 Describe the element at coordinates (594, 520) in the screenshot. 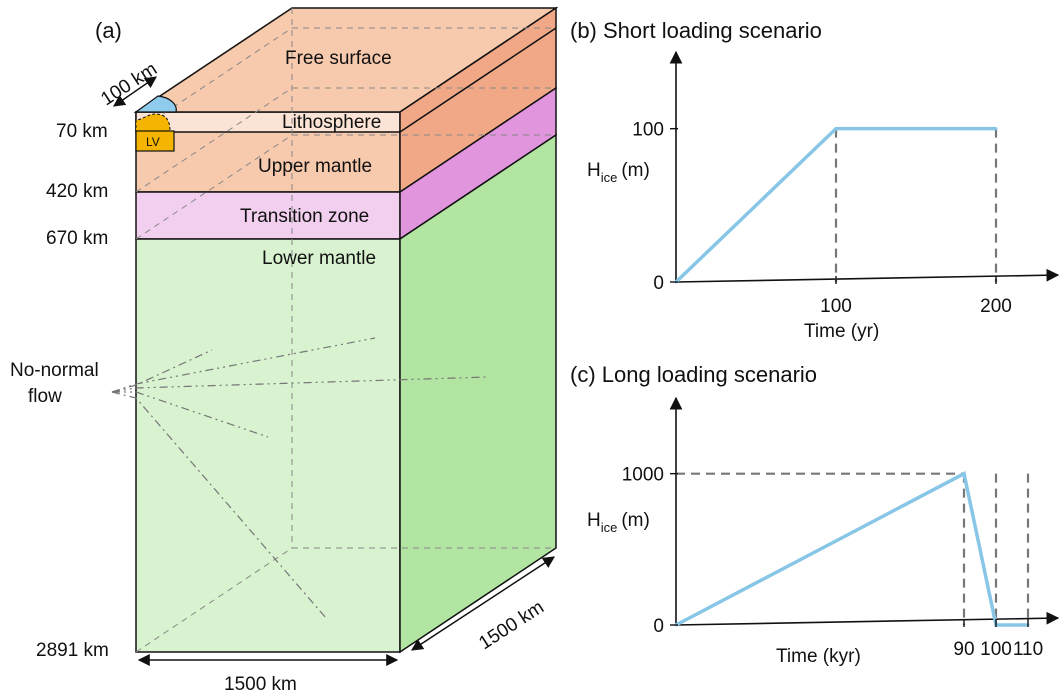

I see `panel-c-y-label-main: H` at that location.